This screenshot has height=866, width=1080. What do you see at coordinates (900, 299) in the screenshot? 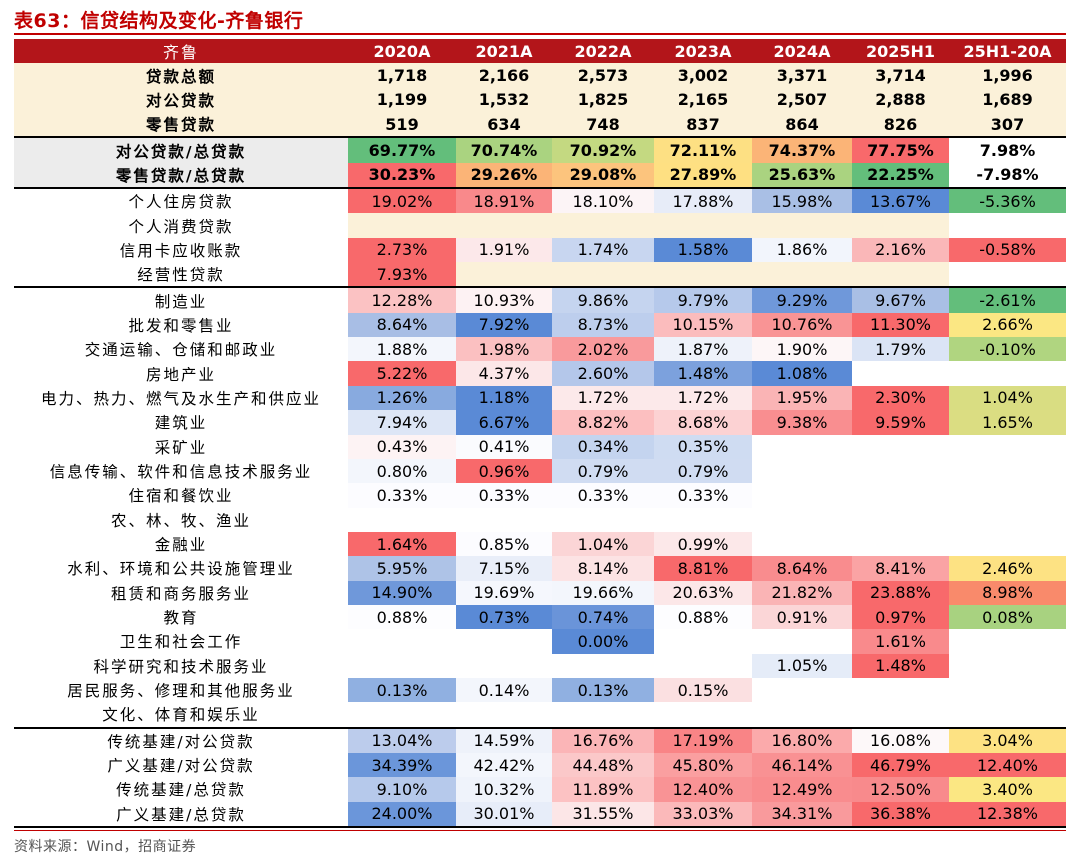
I see `table-cell: 9.67%` at bounding box center [900, 299].